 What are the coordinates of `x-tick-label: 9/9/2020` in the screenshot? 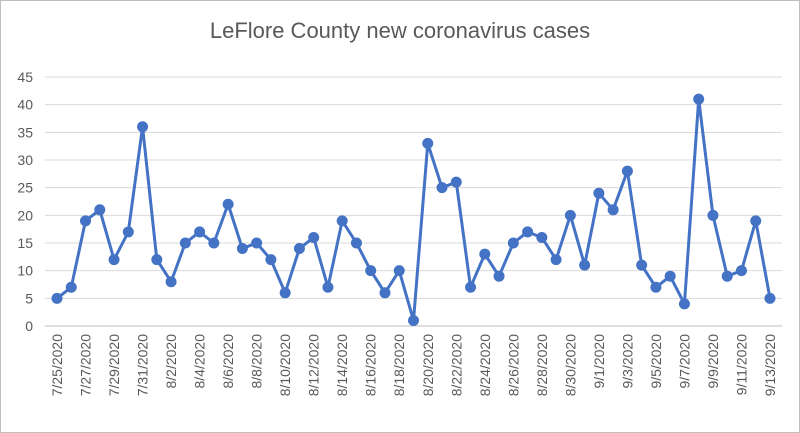 It's located at (713, 361).